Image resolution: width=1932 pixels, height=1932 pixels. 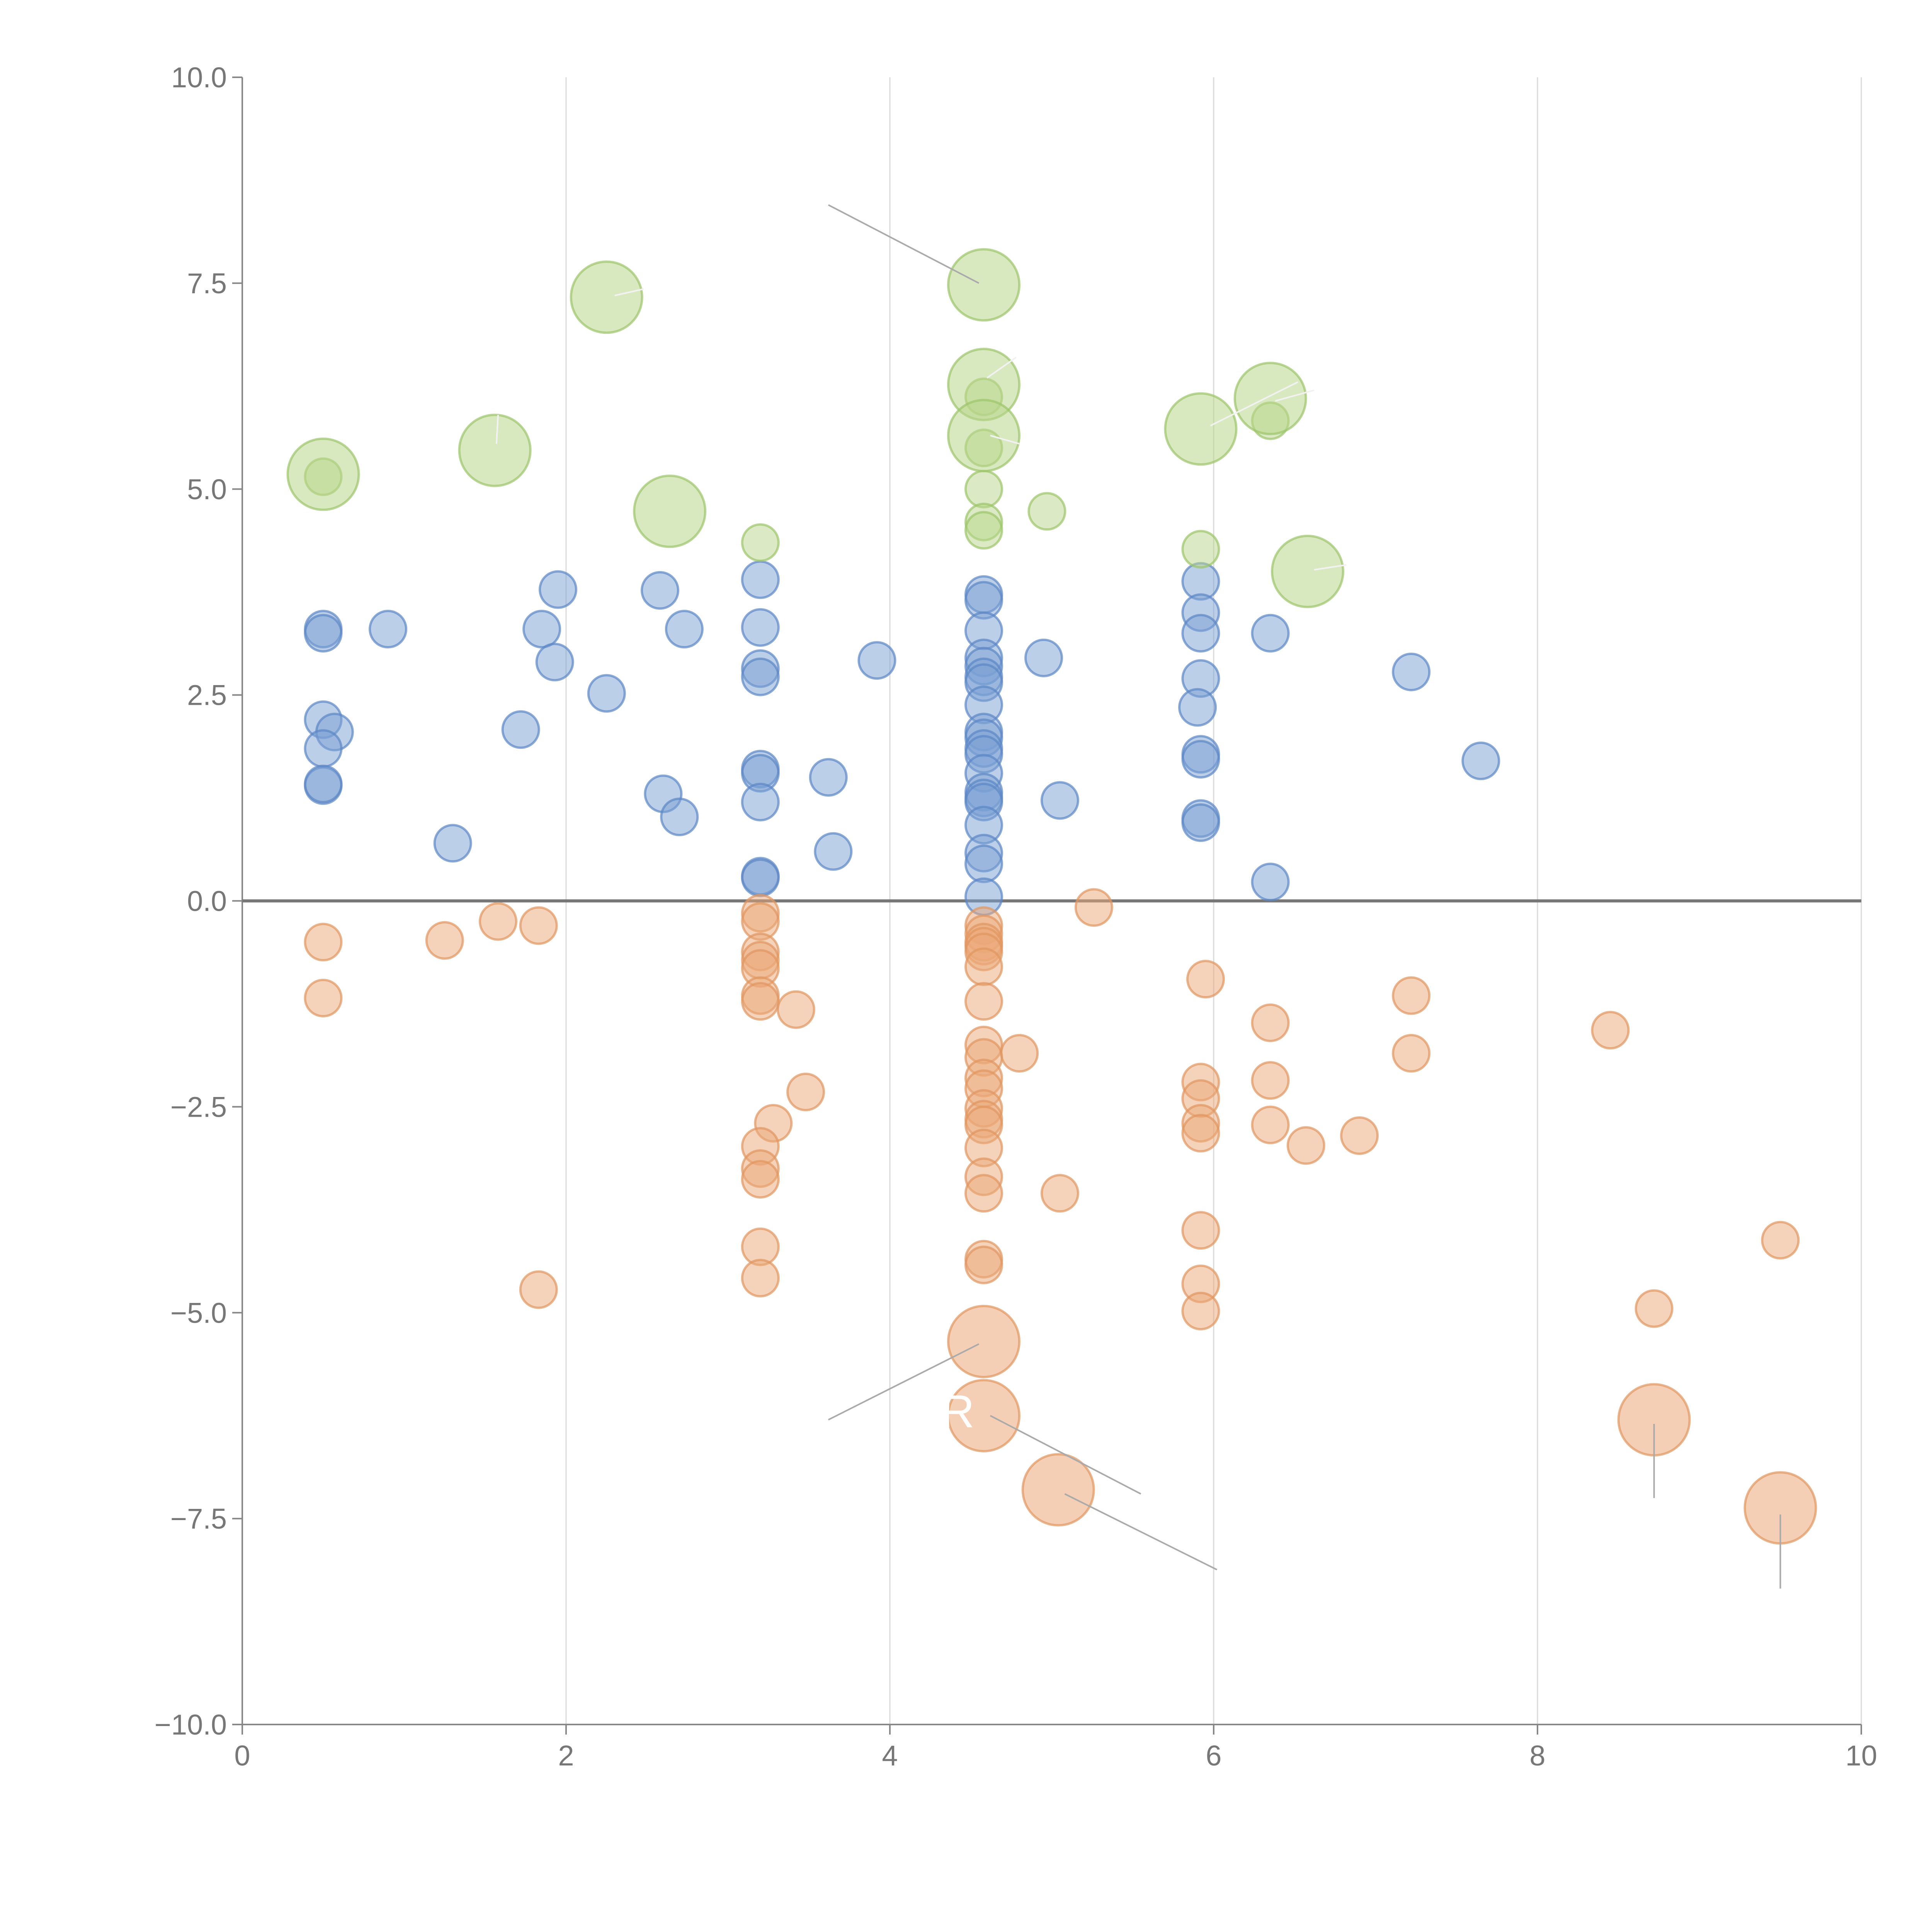 I want to click on y-tick-label: 7.5, so click(x=207, y=283).